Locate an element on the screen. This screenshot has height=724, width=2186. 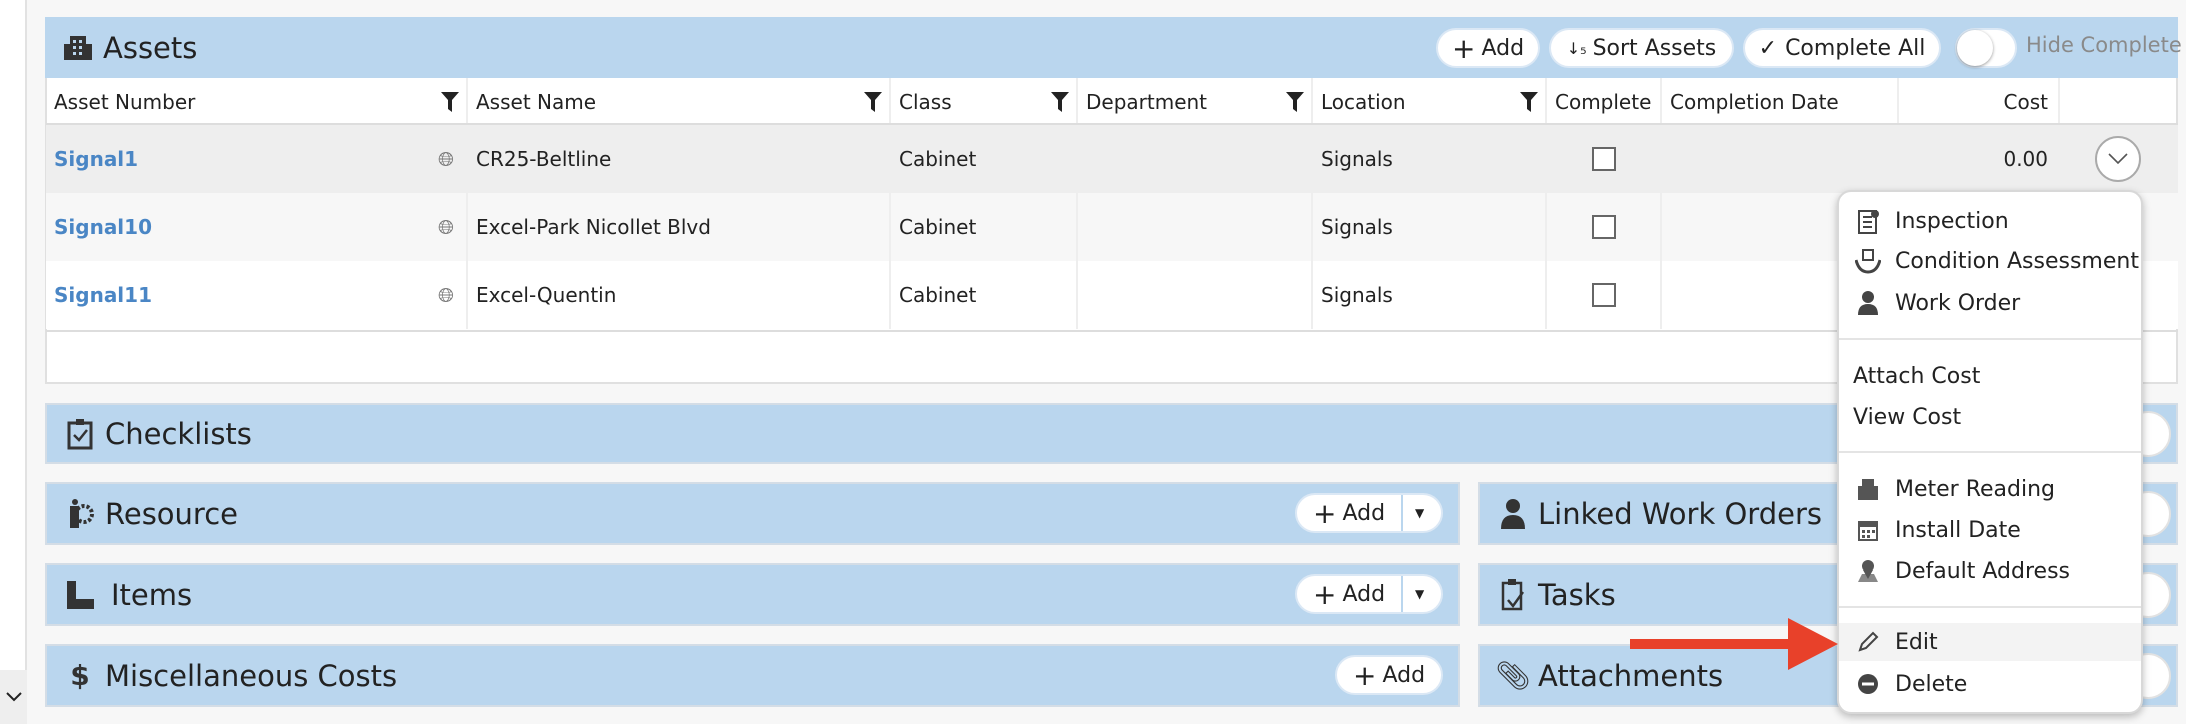
asset-number-link: Signal1 is located at coordinates (96, 159).